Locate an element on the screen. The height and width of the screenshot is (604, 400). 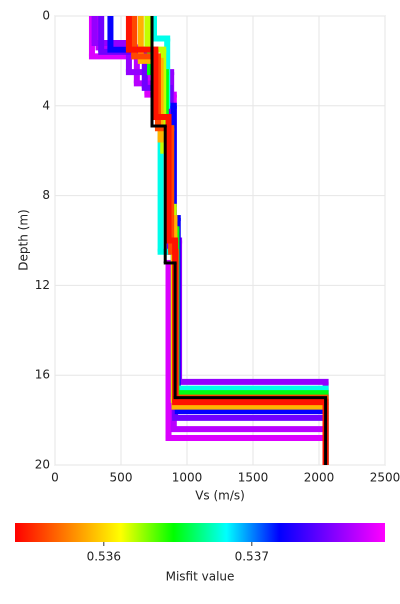
y-tick-label: 20 is located at coordinates (42, 465).